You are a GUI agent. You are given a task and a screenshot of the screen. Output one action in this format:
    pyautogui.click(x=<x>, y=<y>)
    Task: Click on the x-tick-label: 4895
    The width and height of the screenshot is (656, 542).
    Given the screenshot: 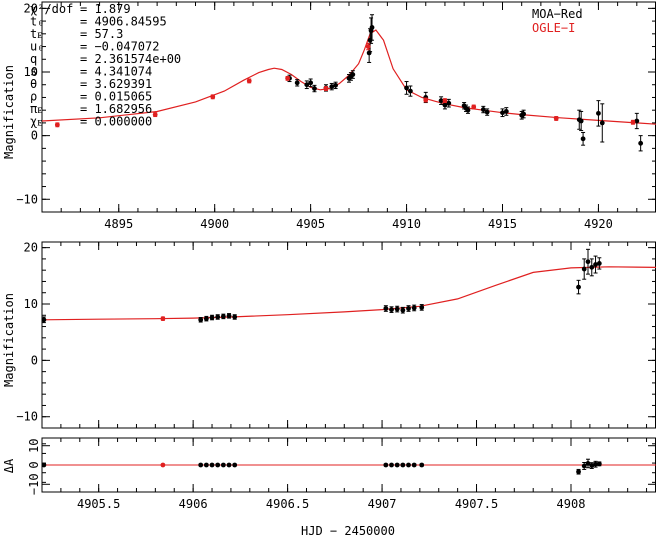 What is the action you would take?
    pyautogui.click(x=118, y=224)
    